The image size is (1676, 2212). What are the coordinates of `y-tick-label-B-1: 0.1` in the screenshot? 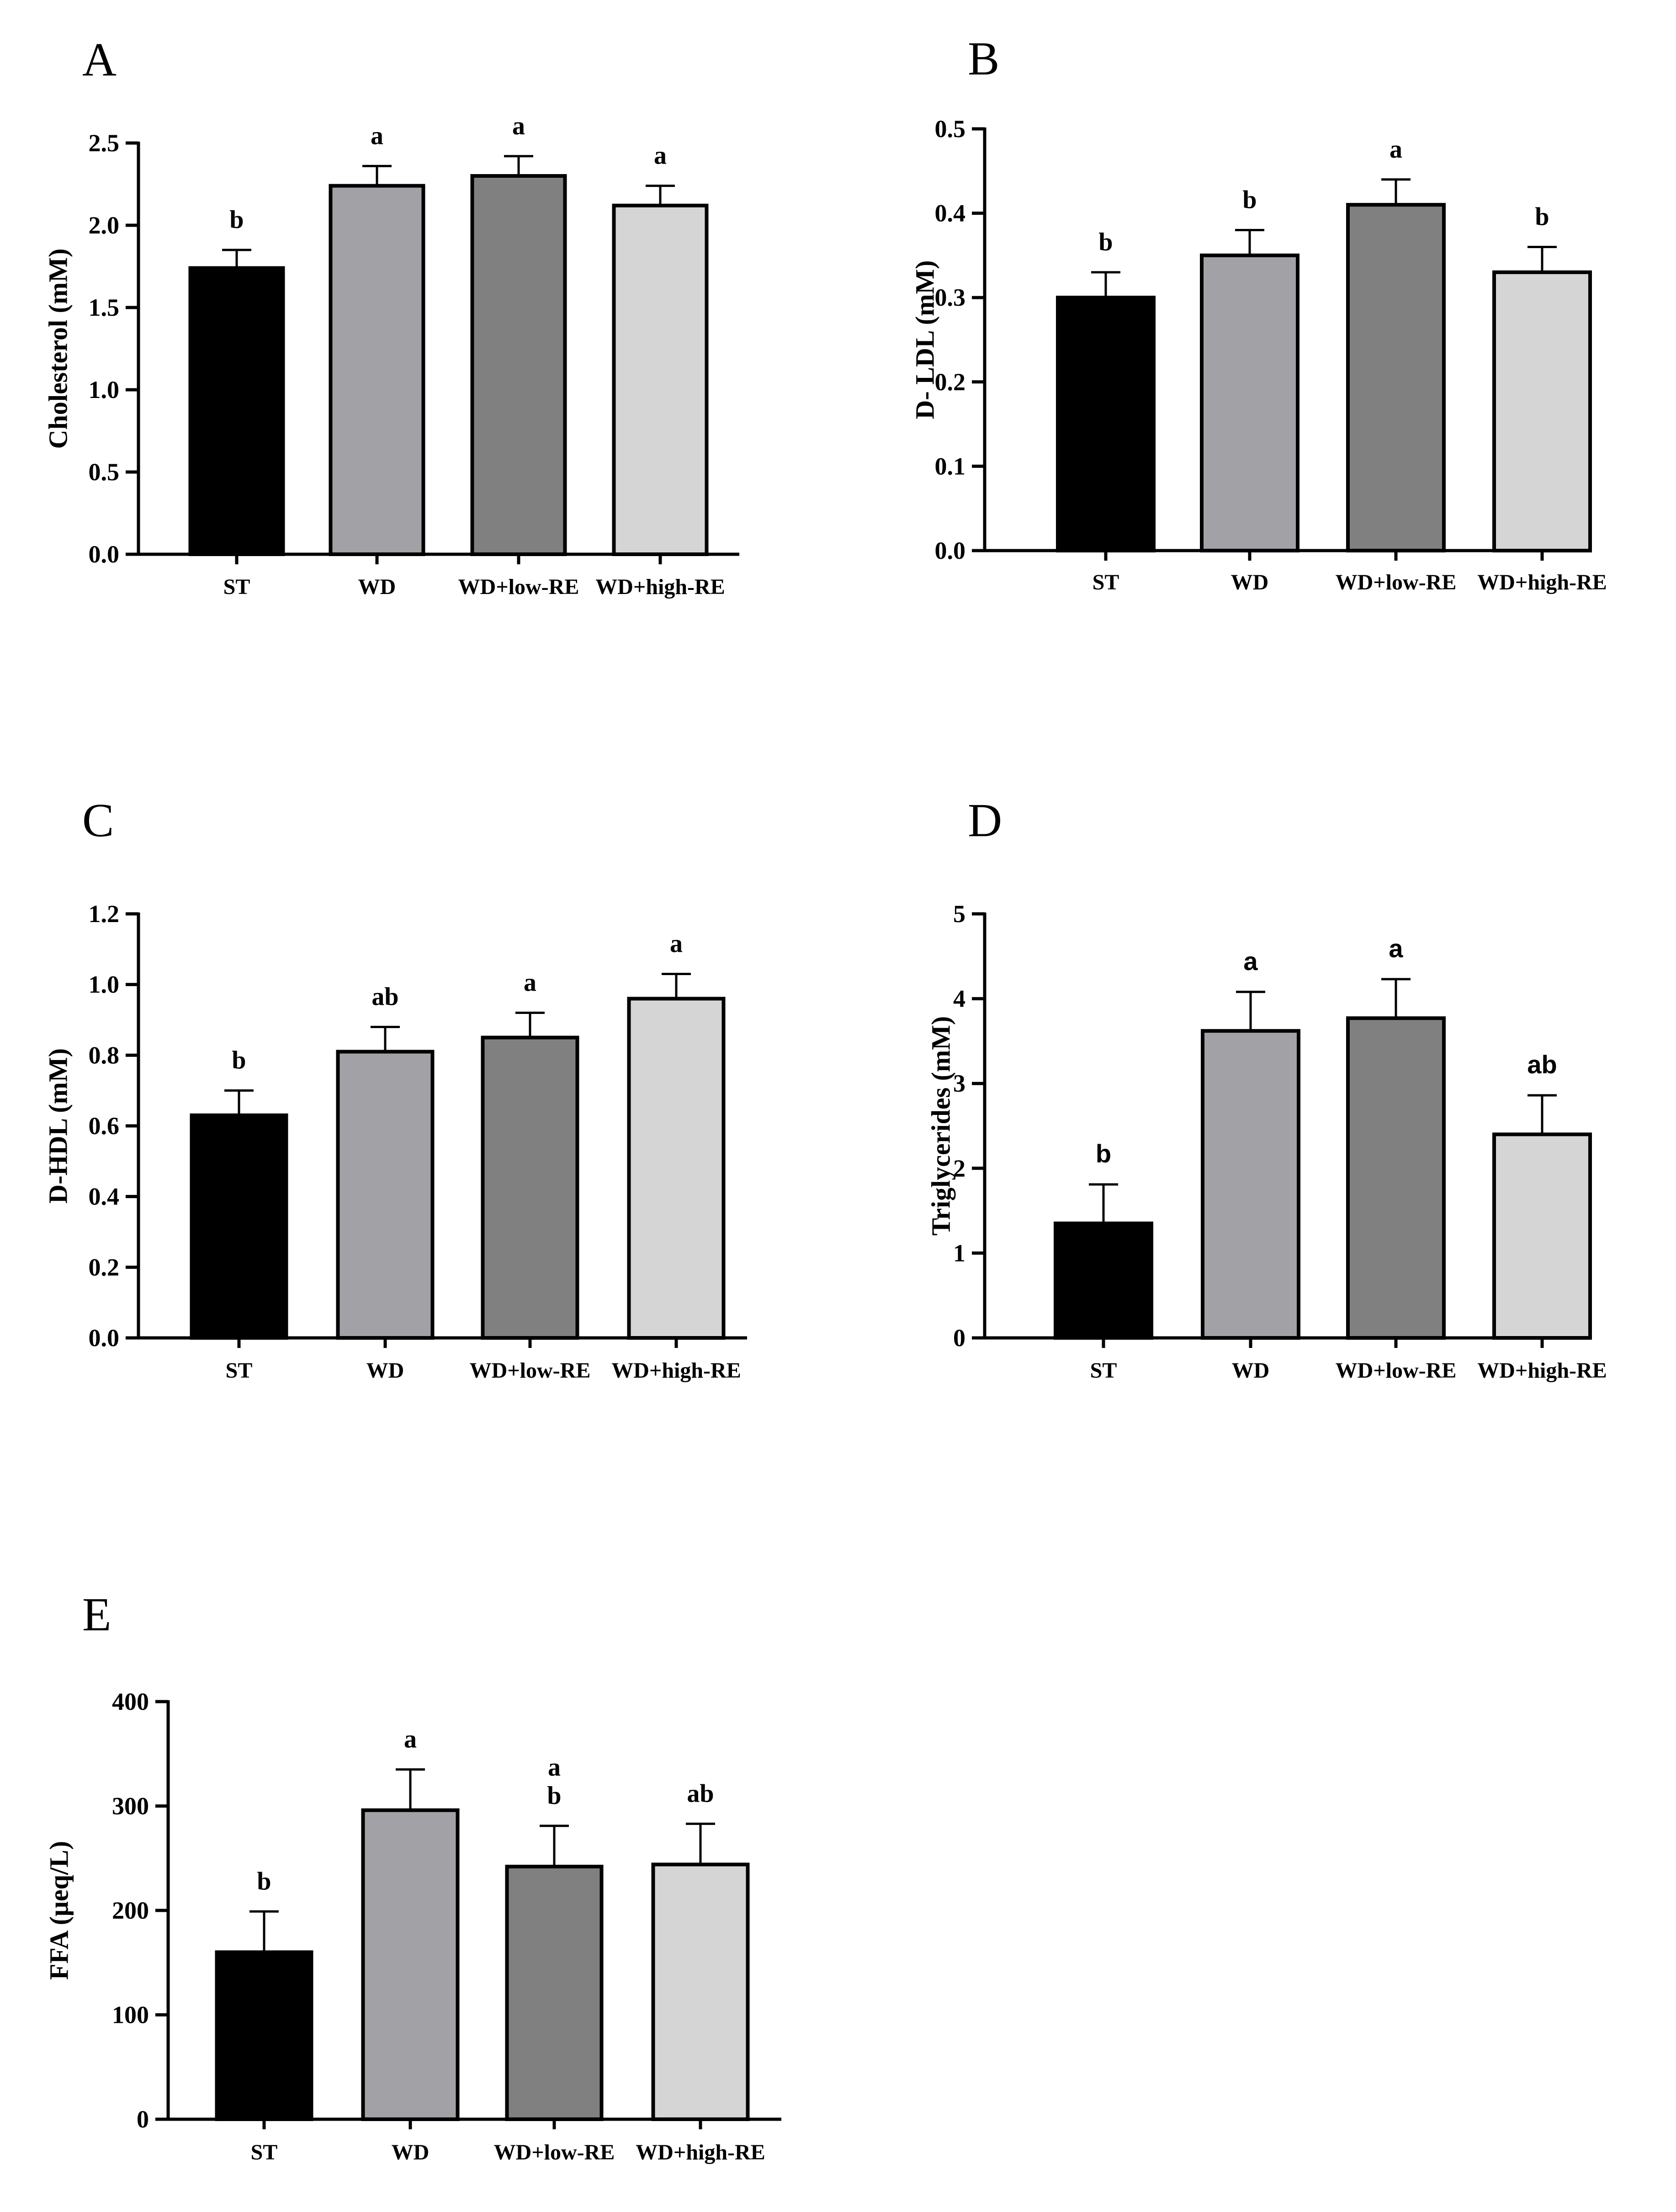 It's located at (950, 466).